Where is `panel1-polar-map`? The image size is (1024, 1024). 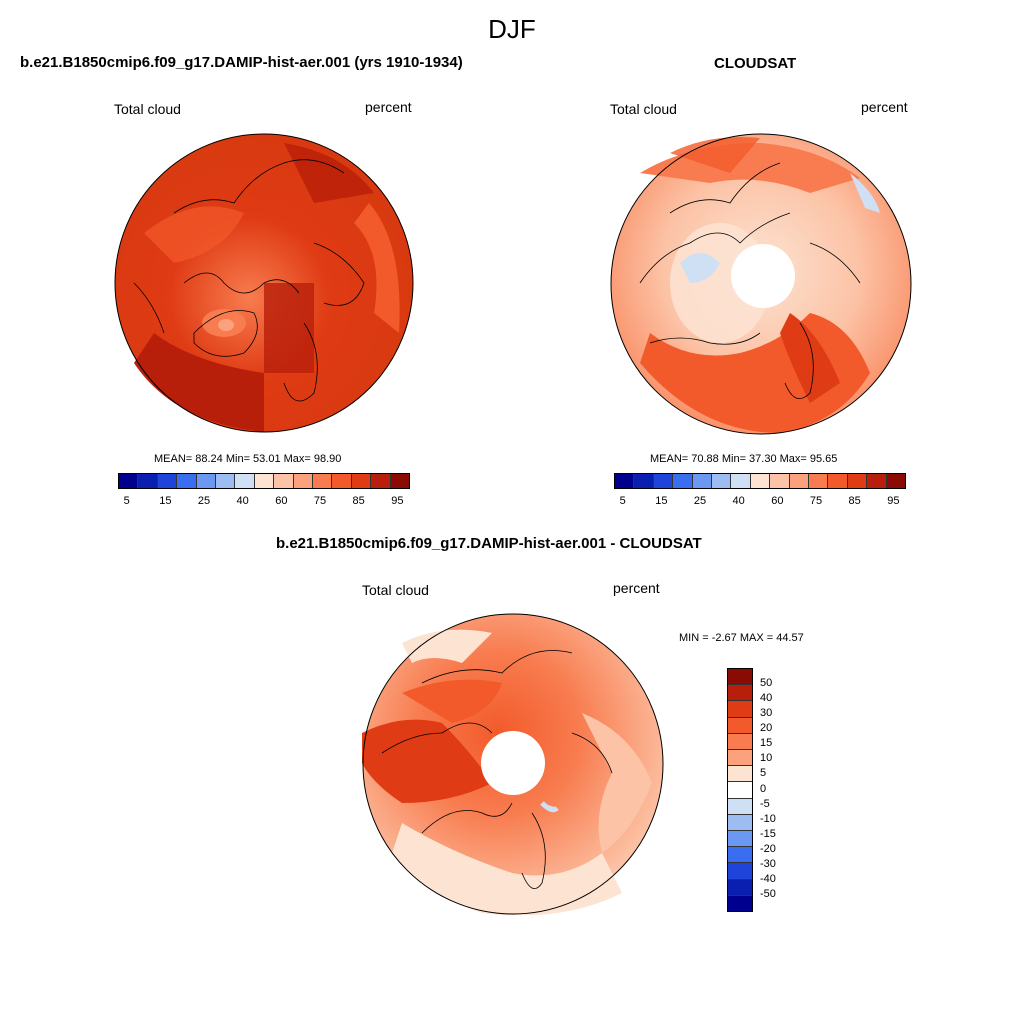 panel1-polar-map is located at coordinates (264, 283).